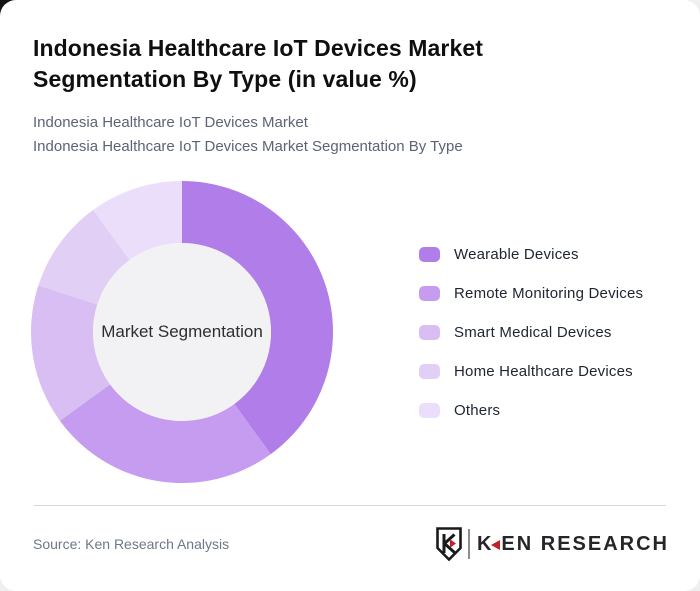  I want to click on logo-divider, so click(468, 544).